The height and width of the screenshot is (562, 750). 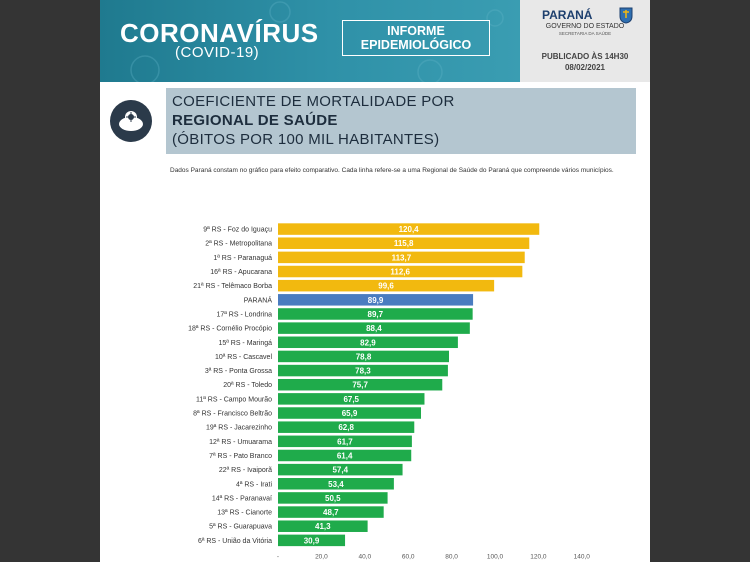 What do you see at coordinates (585, 56) in the screenshot?
I see `published-time: PUBLICADO ÀS 14H30` at bounding box center [585, 56].